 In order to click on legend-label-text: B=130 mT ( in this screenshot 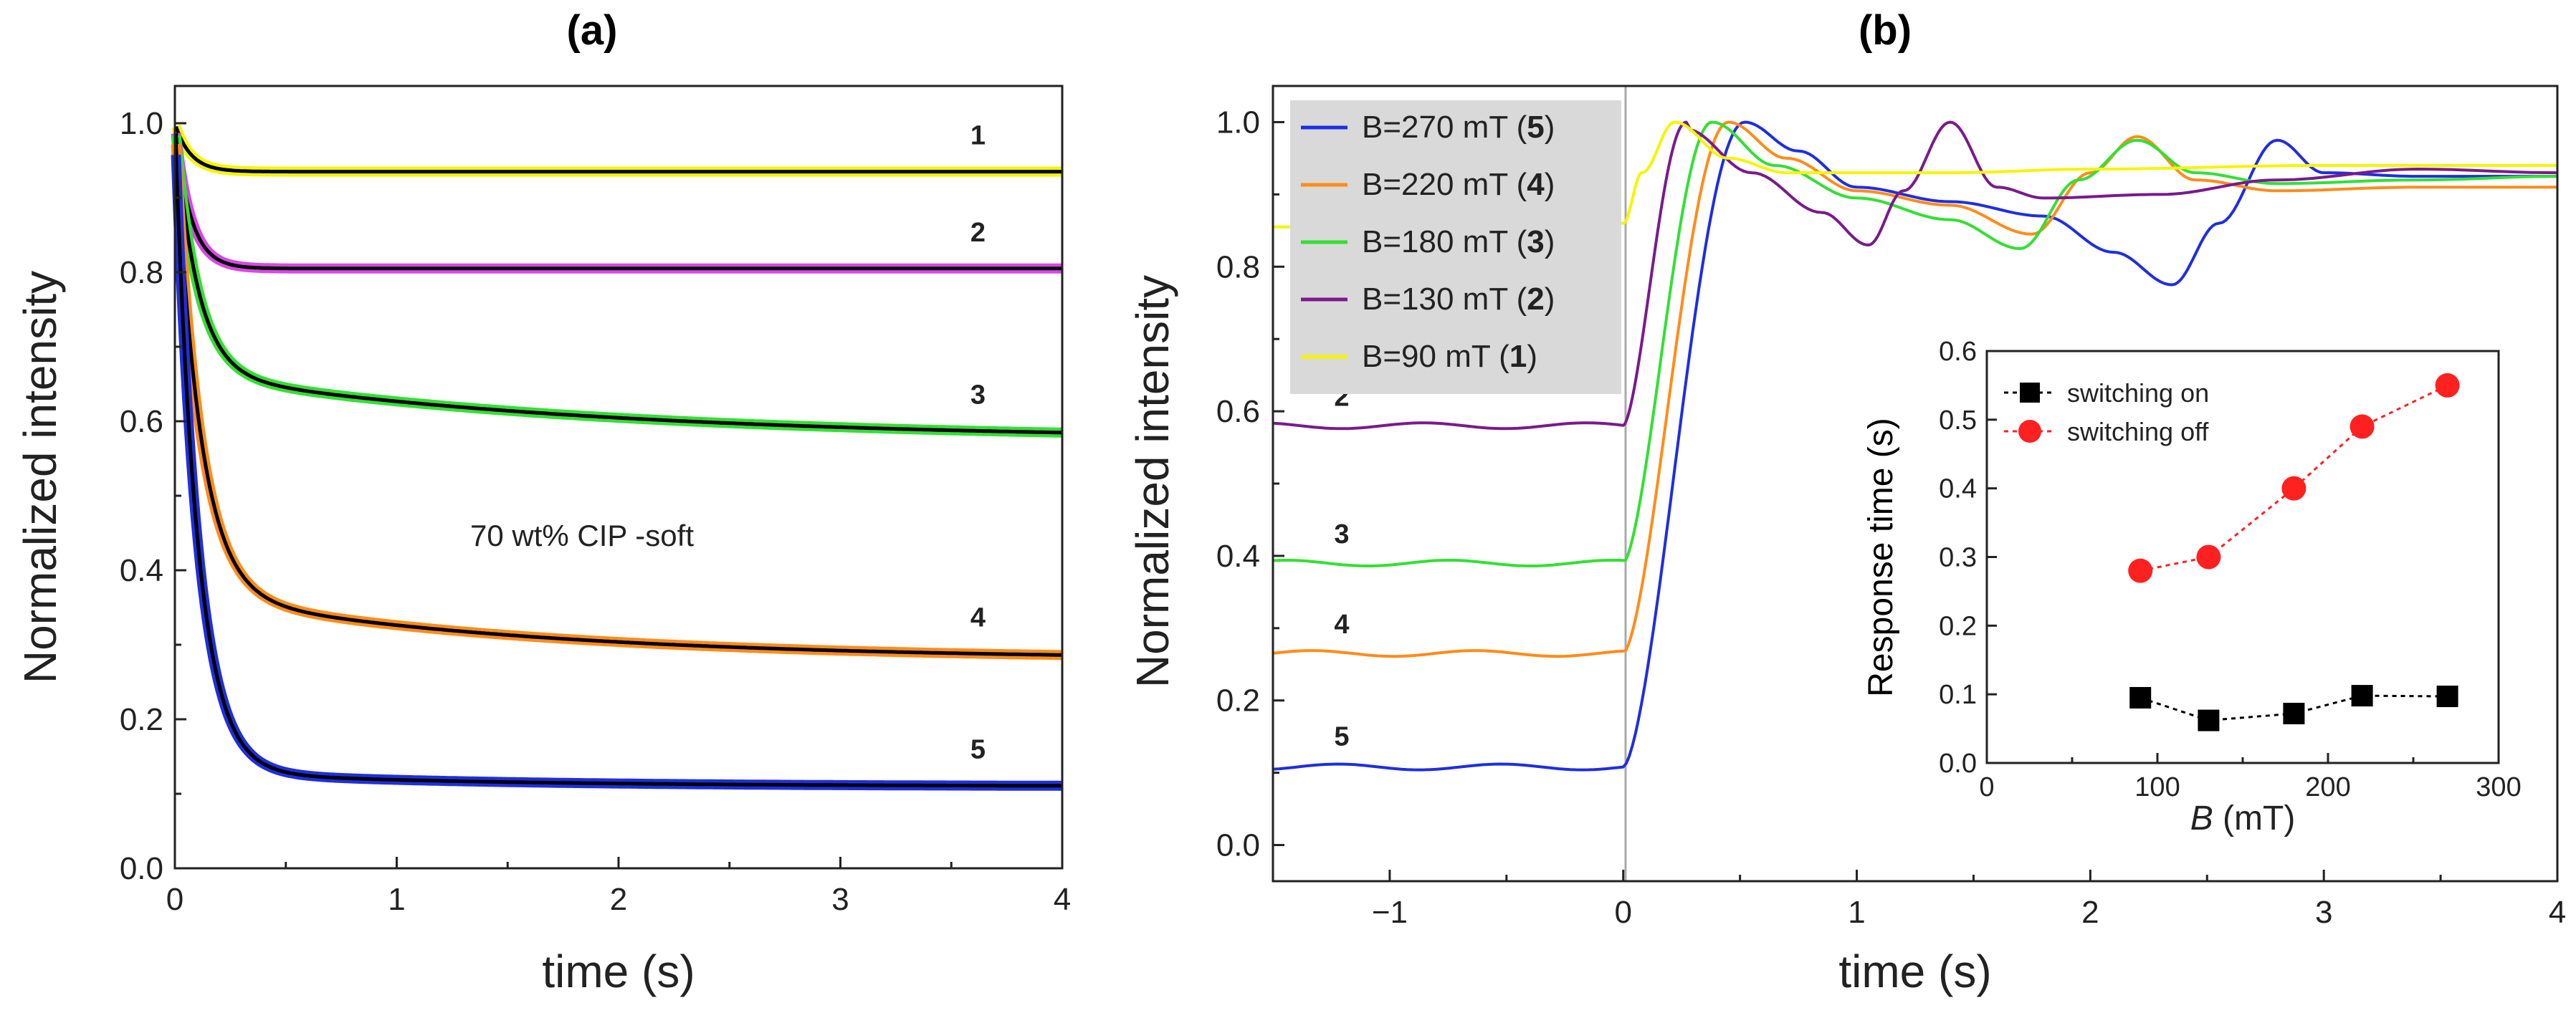, I will do `click(1444, 299)`.